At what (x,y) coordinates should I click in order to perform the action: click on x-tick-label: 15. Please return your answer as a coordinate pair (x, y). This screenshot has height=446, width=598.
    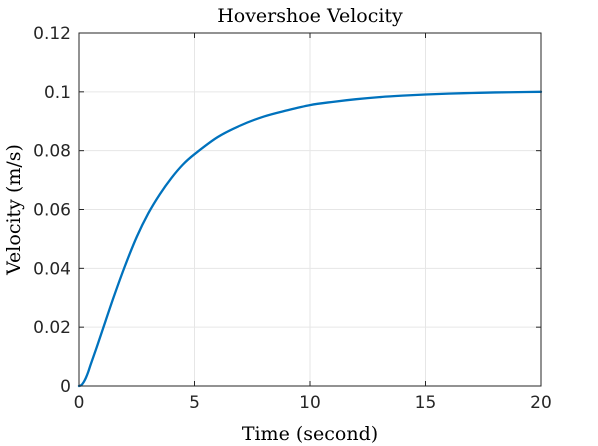
    Looking at the image, I should click on (426, 403).